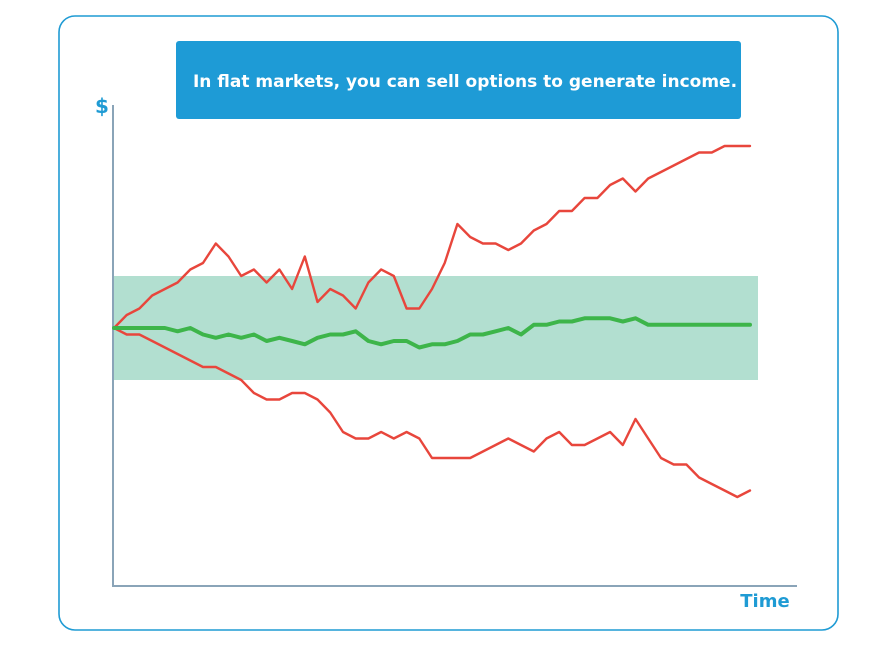  Describe the element at coordinates (764, 601) in the screenshot. I see `x-axis-label: Time` at that location.